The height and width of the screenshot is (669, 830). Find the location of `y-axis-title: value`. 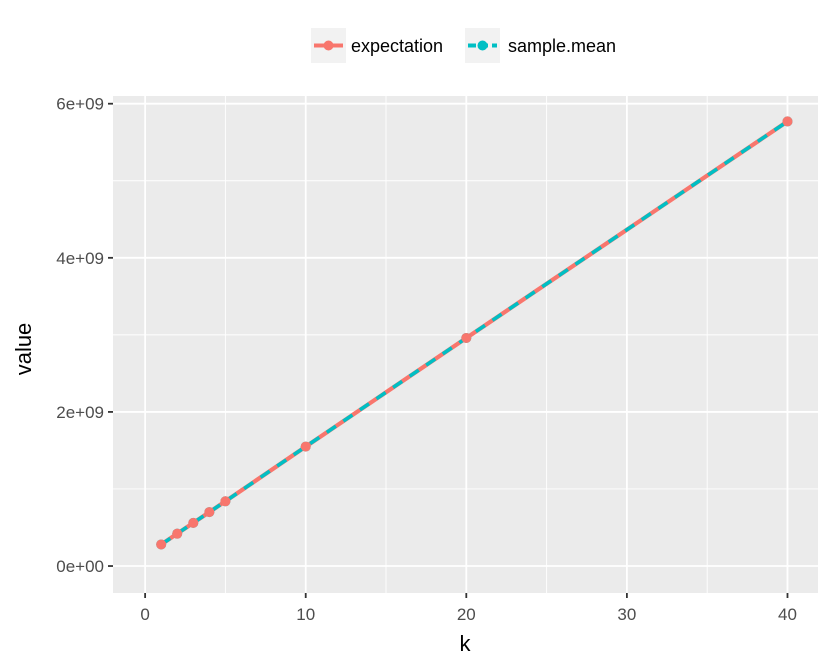

y-axis-title: value is located at coordinates (23, 349).